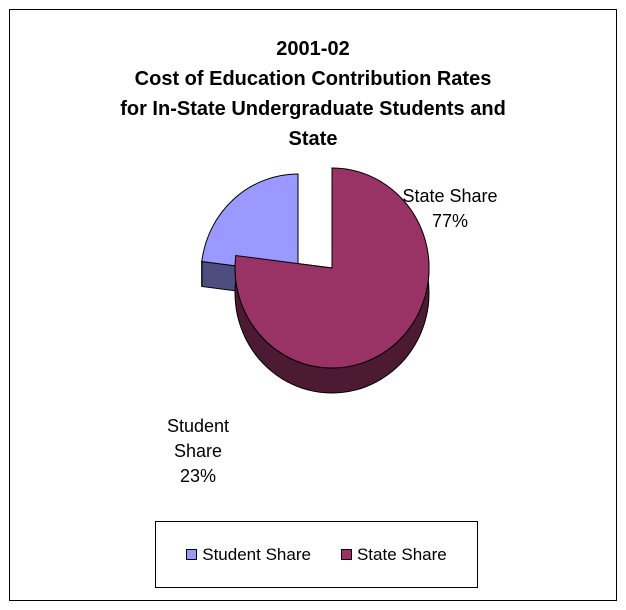 The width and height of the screenshot is (626, 610). Describe the element at coordinates (401, 554) in the screenshot. I see `legend-label-state-share: State Share` at that location.